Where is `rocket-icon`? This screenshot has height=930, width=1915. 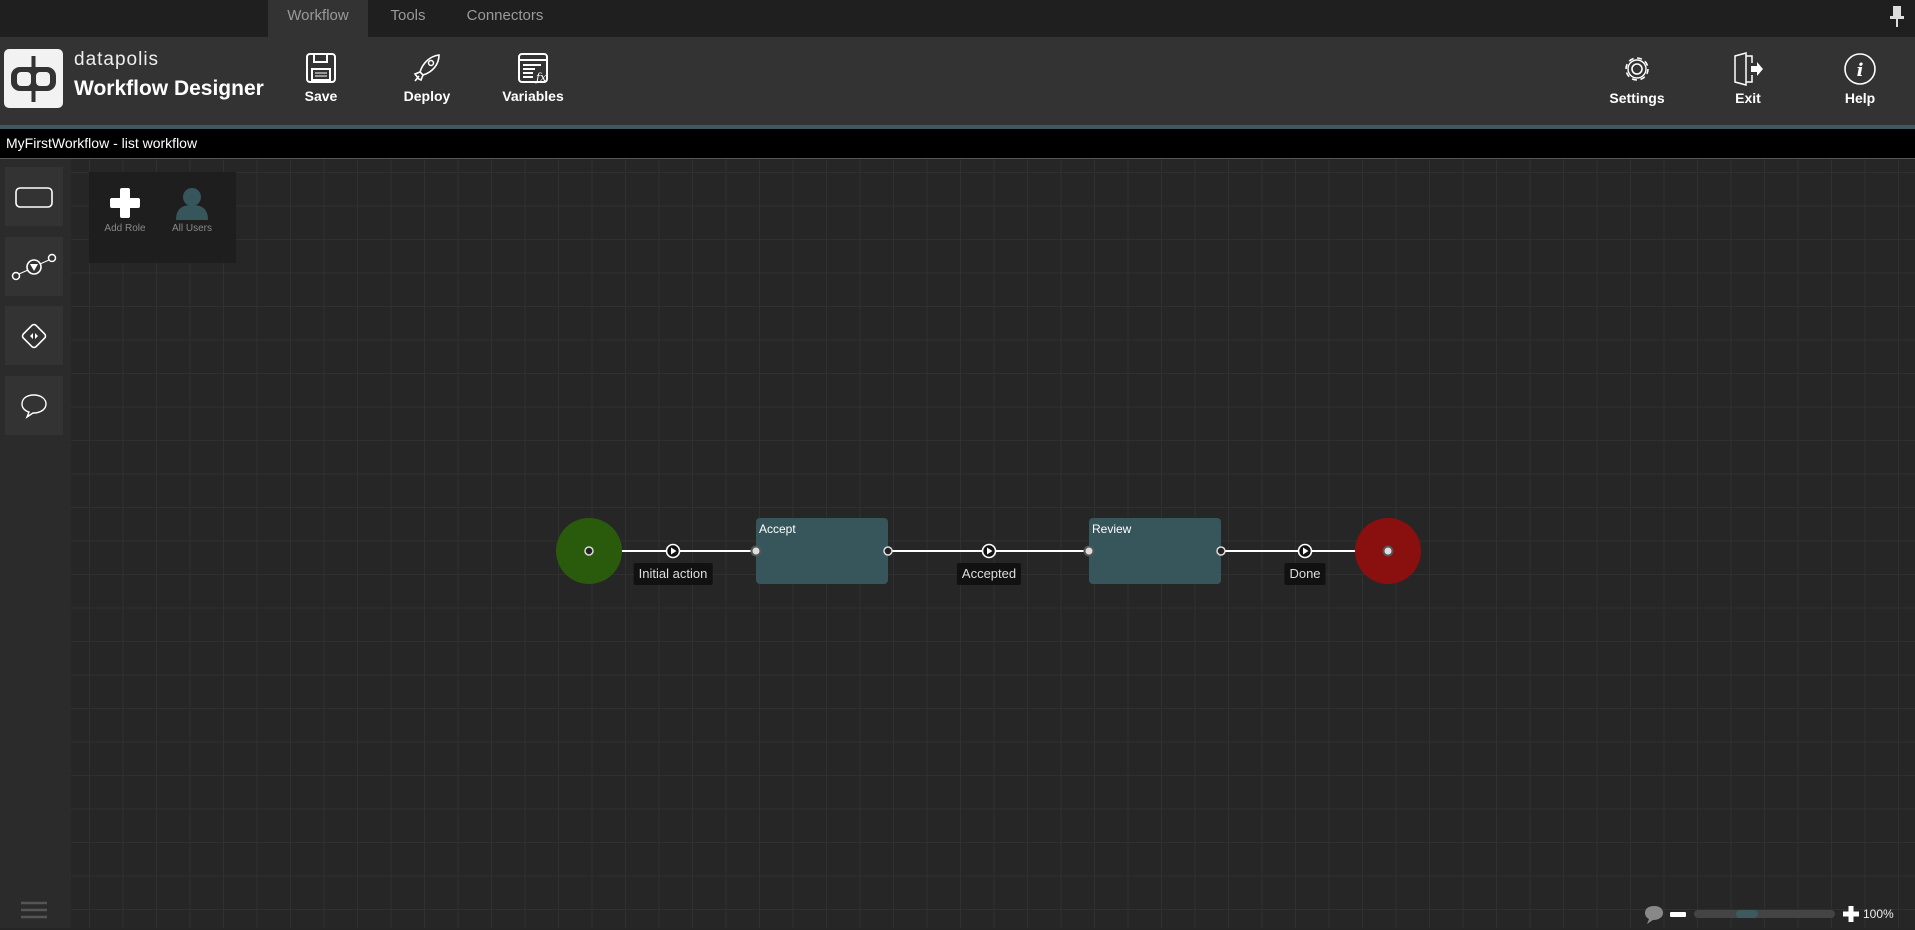 rocket-icon is located at coordinates (426, 68).